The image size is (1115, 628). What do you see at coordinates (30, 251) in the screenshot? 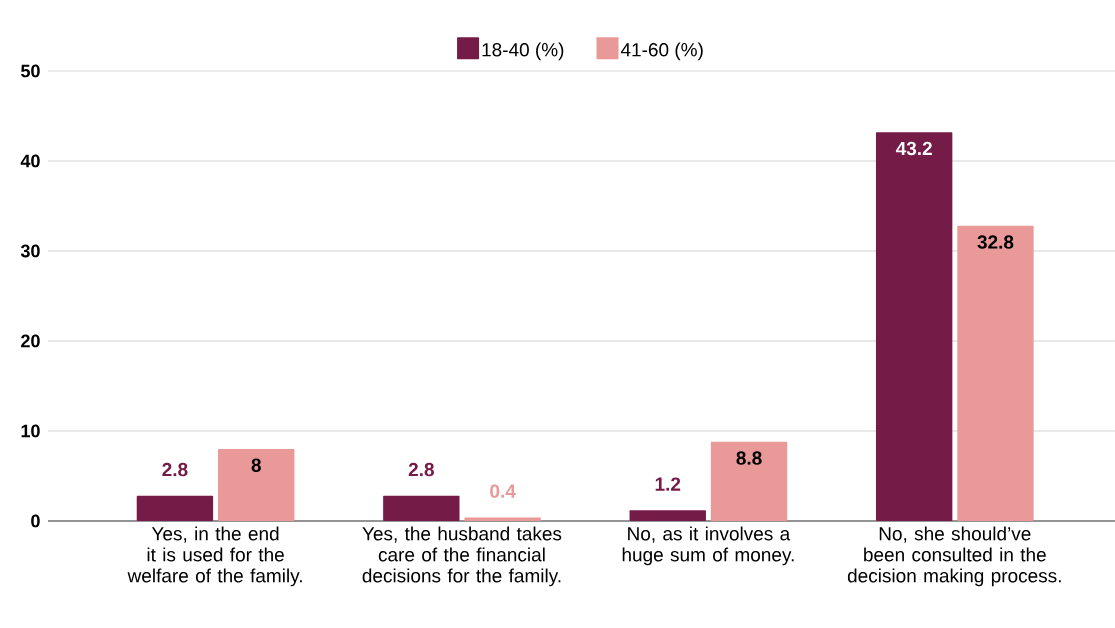
I see `y-tick-label: 30` at bounding box center [30, 251].